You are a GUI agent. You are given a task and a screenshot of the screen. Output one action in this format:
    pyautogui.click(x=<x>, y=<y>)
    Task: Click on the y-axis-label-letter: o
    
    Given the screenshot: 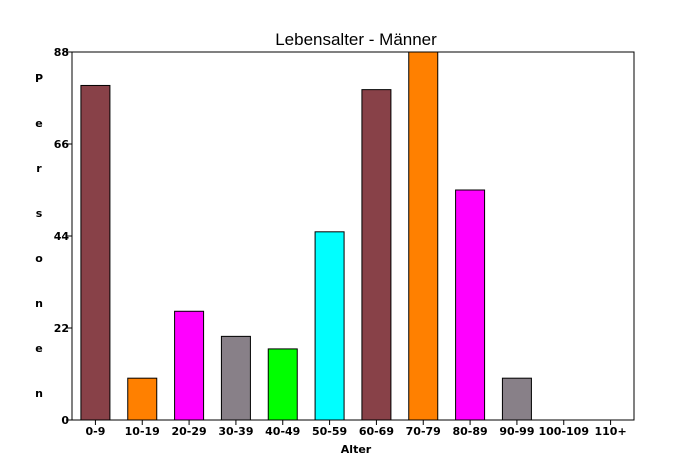 What is the action you would take?
    pyautogui.click(x=39, y=258)
    